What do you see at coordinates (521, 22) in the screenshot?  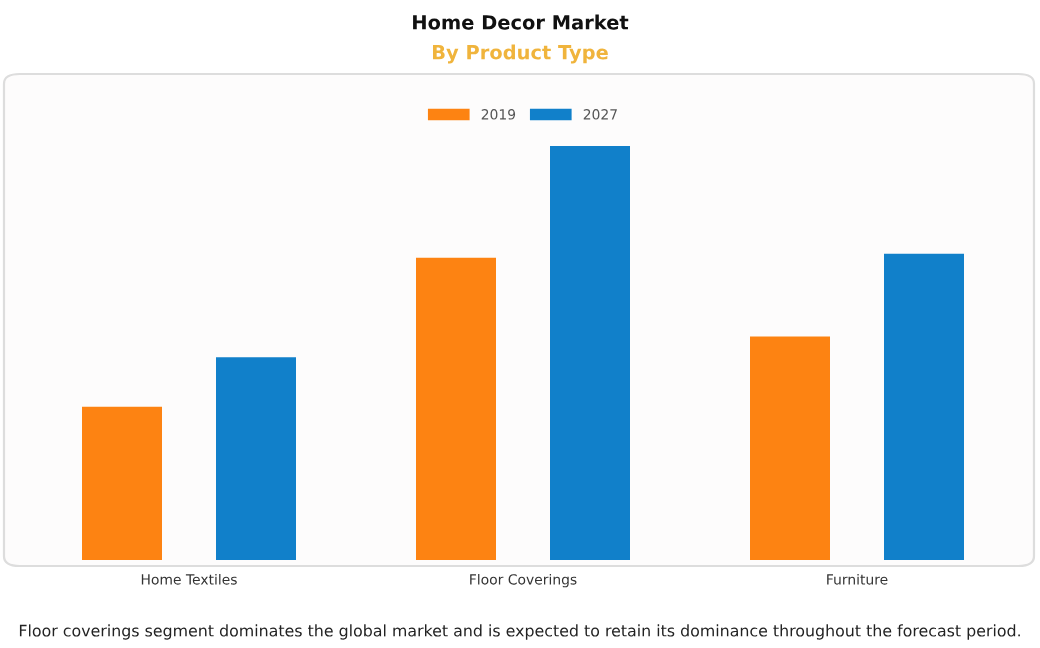 I see `chart-title: Home Decor Market` at bounding box center [521, 22].